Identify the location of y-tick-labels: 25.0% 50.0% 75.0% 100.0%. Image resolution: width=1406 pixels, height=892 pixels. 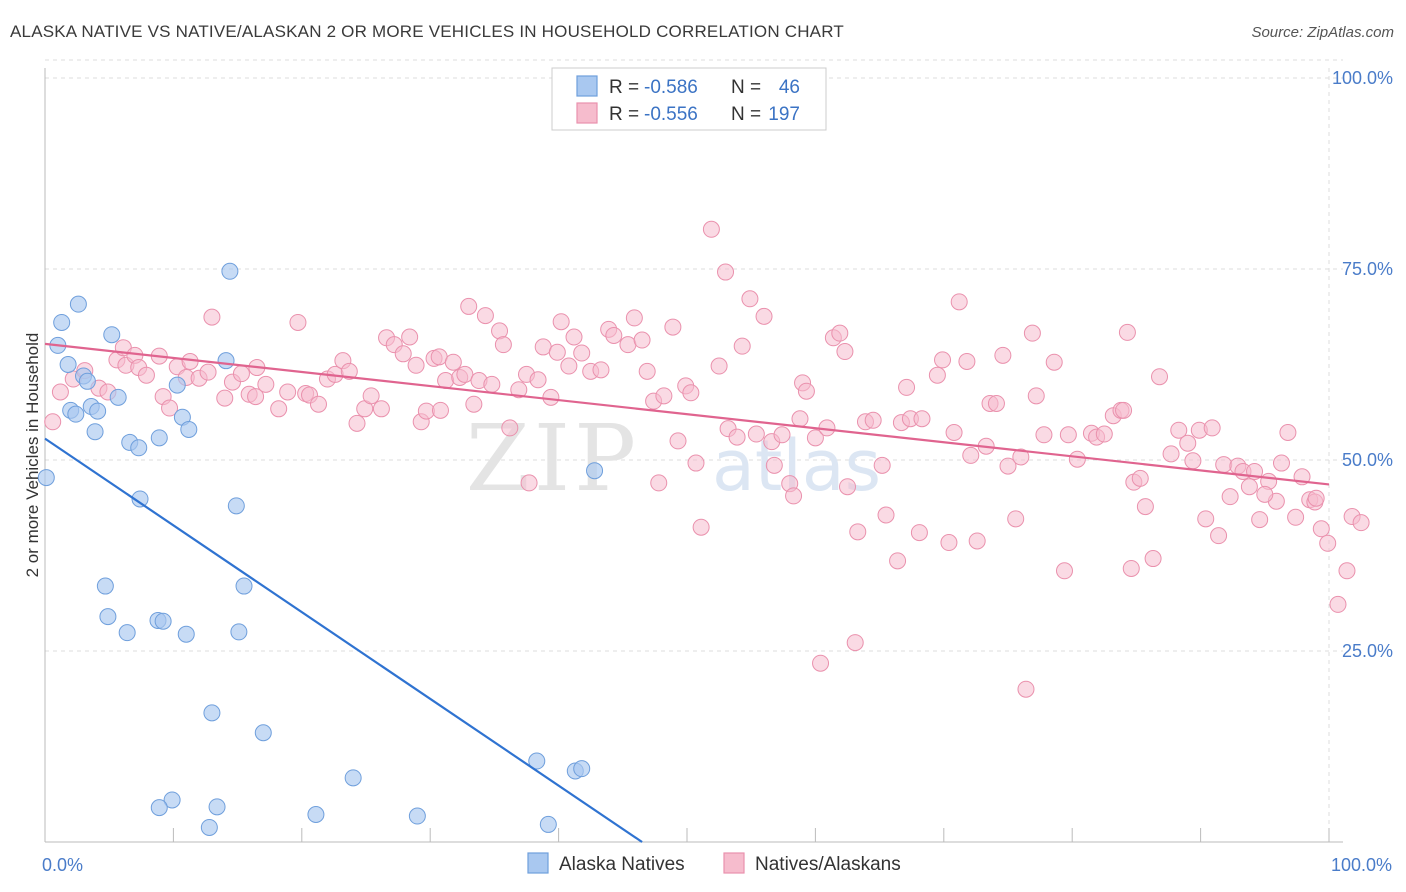
(1362, 364).